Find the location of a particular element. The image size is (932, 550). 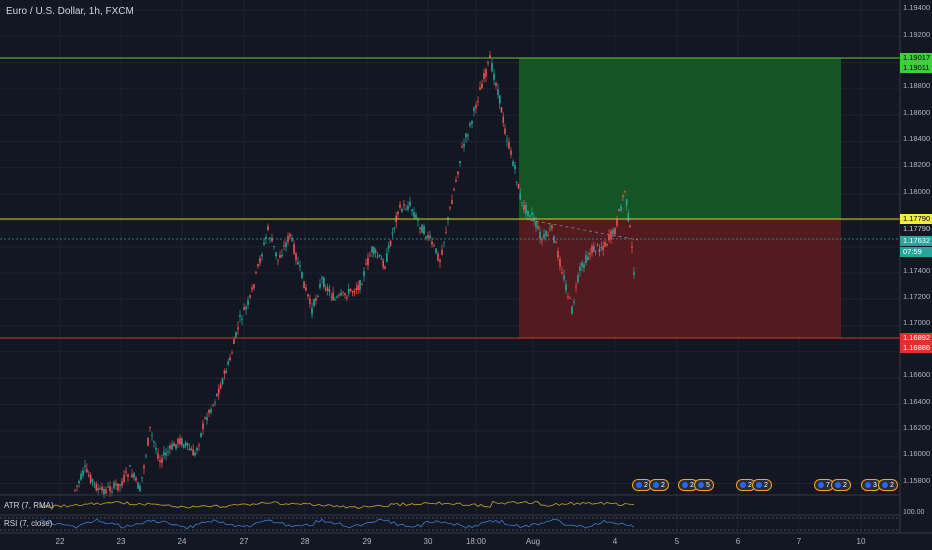

price-tick: 1.18600 is located at coordinates (917, 112).